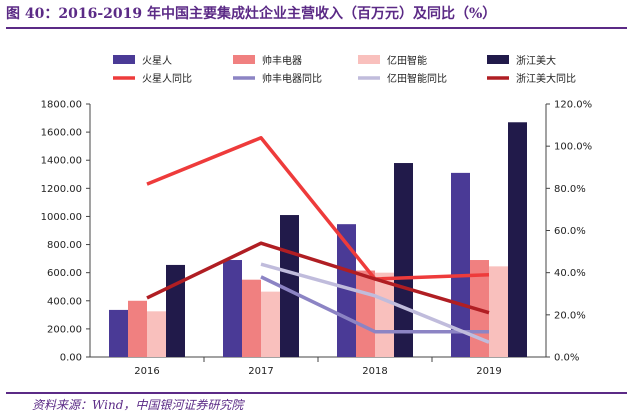 This screenshot has width=633, height=418. What do you see at coordinates (64, 245) in the screenshot?
I see `left-tick-label: 800.00` at bounding box center [64, 245].